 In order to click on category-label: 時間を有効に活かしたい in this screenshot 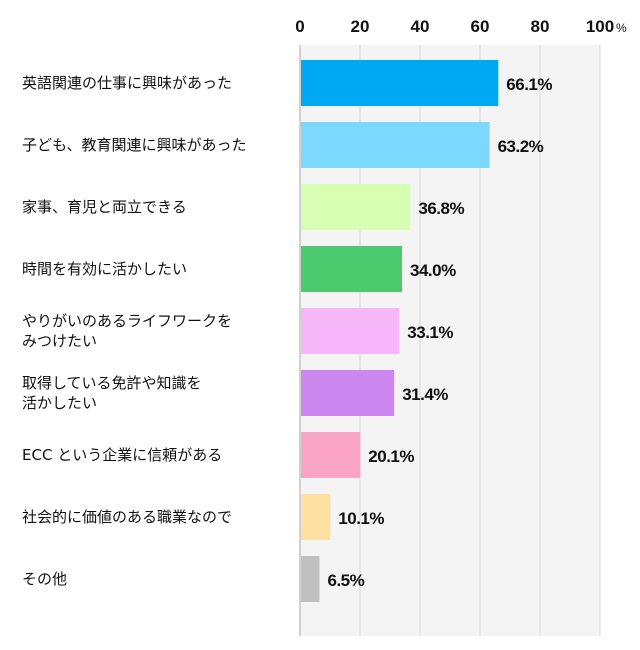, I will do `click(104, 269)`.